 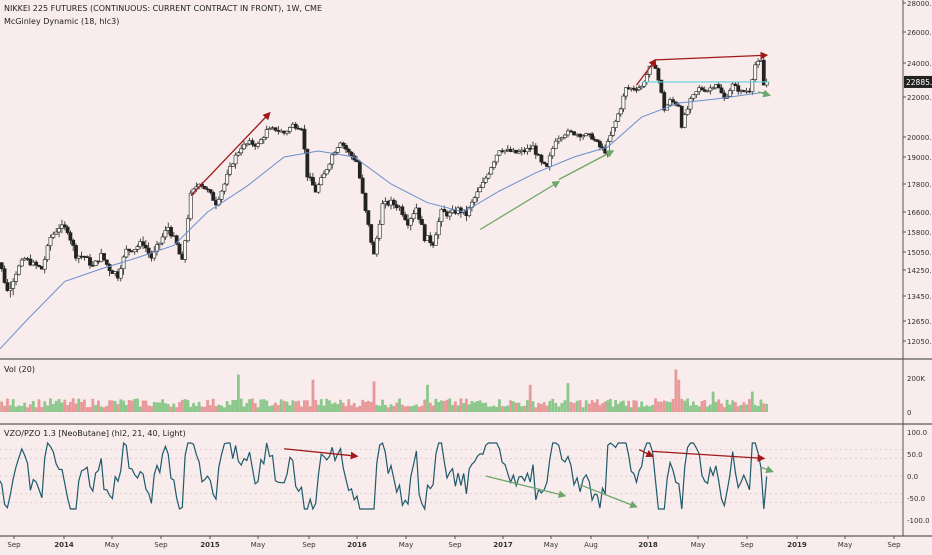 What do you see at coordinates (917, 433) in the screenshot?
I see `oscillator-tick-label: 100.0` at bounding box center [917, 433].